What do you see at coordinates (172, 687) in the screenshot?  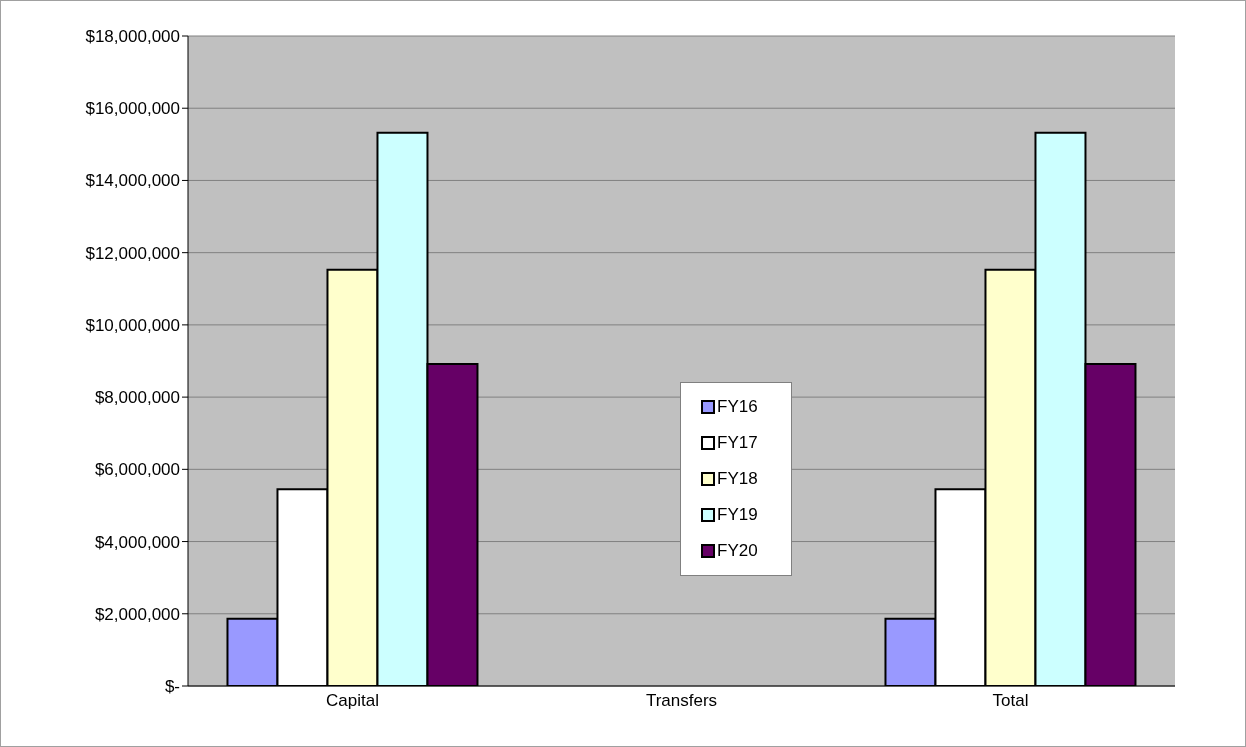 I see `y-tick-label: $-` at bounding box center [172, 687].